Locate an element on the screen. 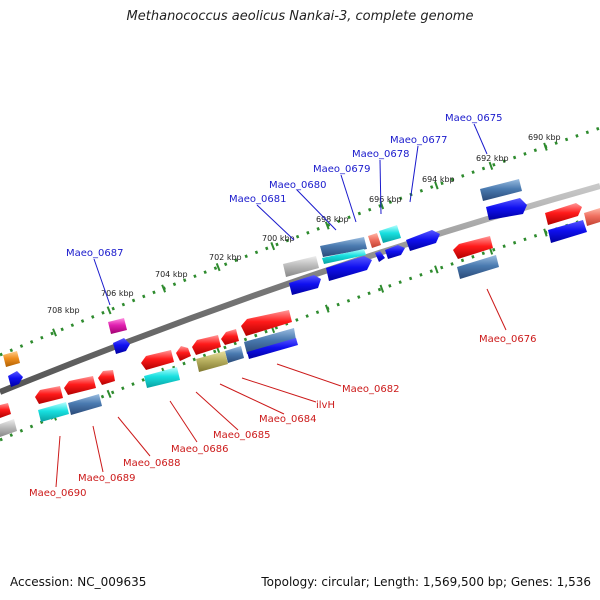  label-maeo-0676: Maeo_0676 is located at coordinates (507, 339).